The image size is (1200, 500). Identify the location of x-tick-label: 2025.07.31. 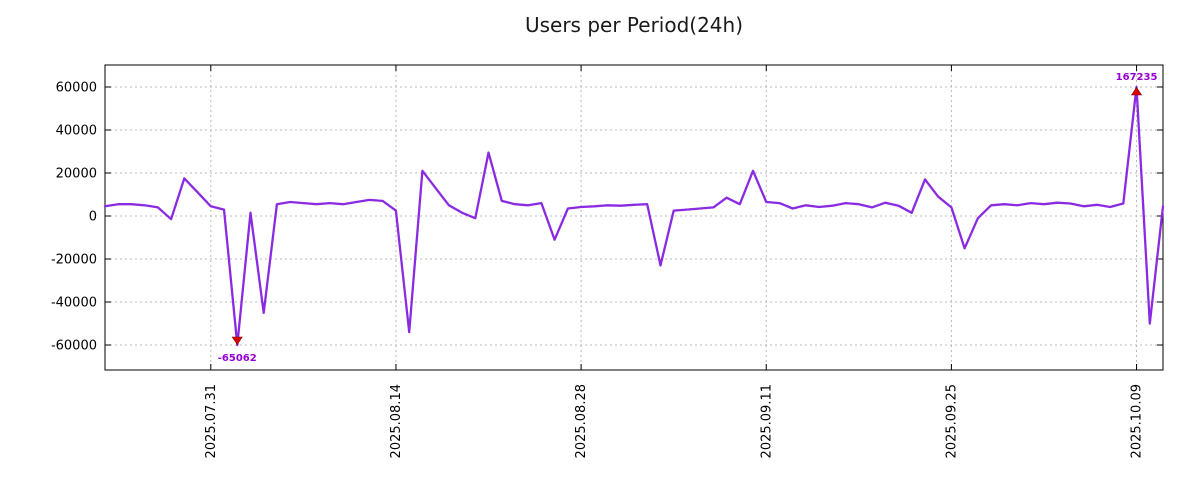
(211, 421).